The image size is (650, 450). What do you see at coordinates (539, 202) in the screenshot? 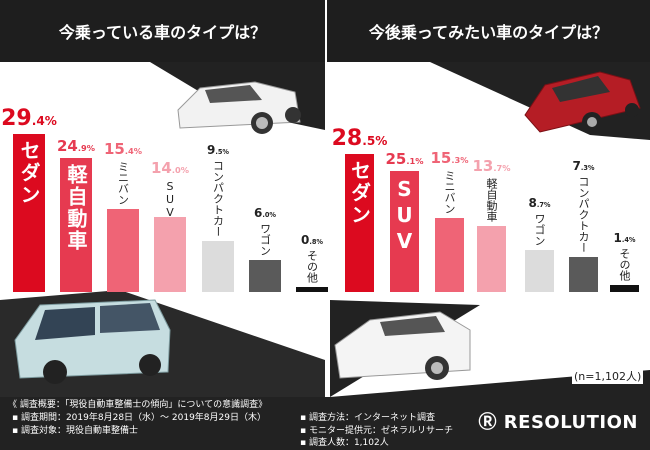
I see `bar-value-label: 8.7%` at bounding box center [539, 202].